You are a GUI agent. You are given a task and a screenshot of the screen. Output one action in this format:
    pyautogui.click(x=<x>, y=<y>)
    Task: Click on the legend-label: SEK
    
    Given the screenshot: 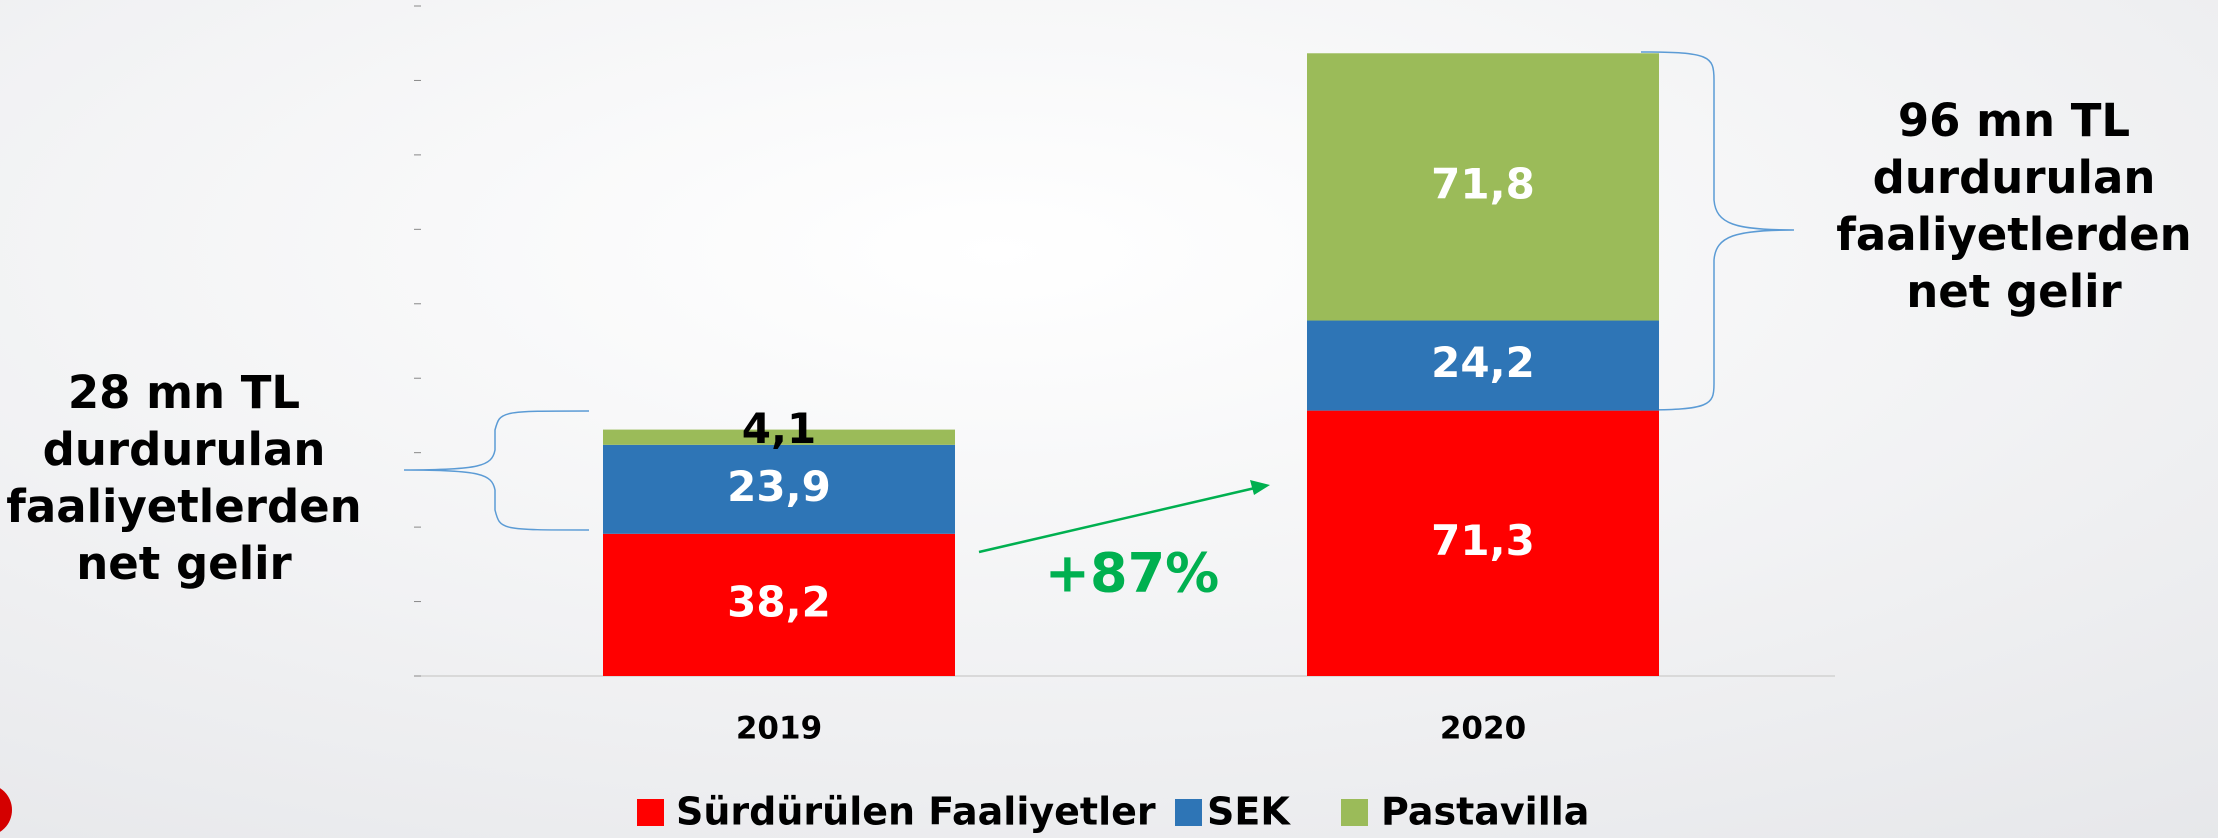 What is the action you would take?
    pyautogui.click(x=1249, y=812)
    